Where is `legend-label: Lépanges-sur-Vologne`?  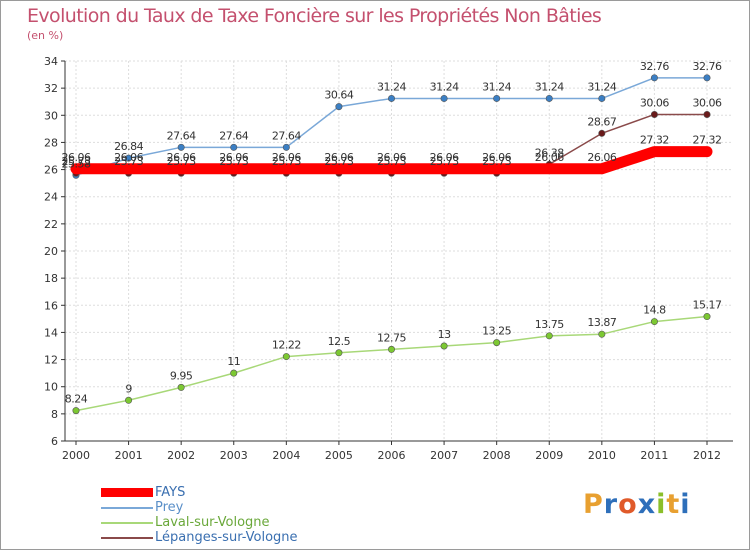
legend-label: Lépanges-sur-Vologne is located at coordinates (226, 537).